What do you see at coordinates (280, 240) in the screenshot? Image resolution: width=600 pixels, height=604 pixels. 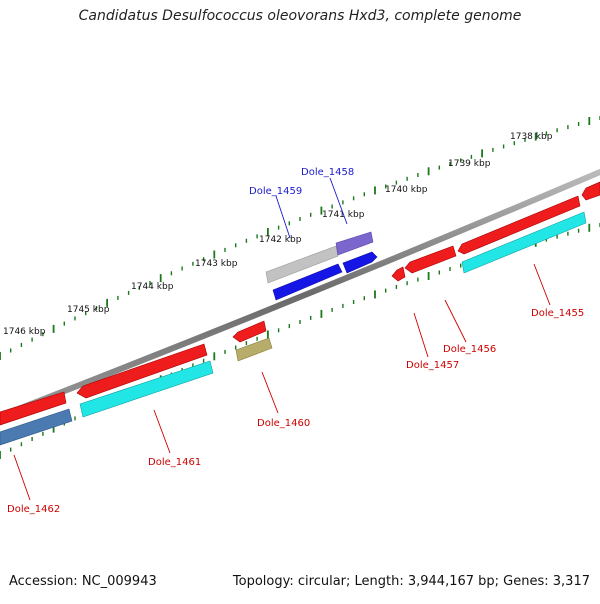 I see `scale-label-1742: 1742 kbp` at bounding box center [280, 240].